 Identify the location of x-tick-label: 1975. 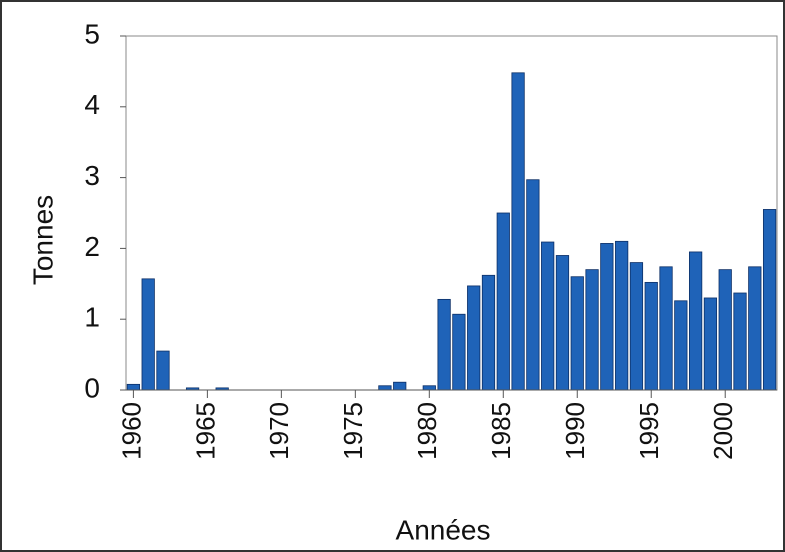
(353, 431).